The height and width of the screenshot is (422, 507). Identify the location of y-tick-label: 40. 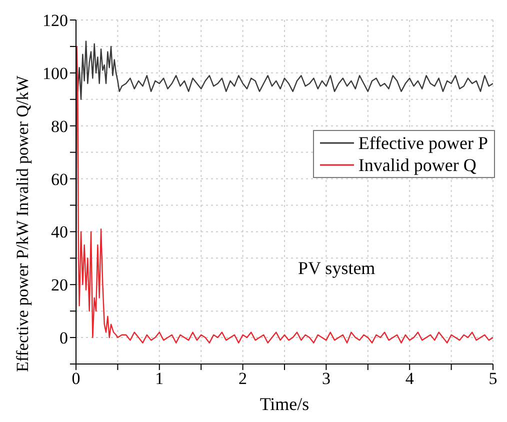
(59, 232).